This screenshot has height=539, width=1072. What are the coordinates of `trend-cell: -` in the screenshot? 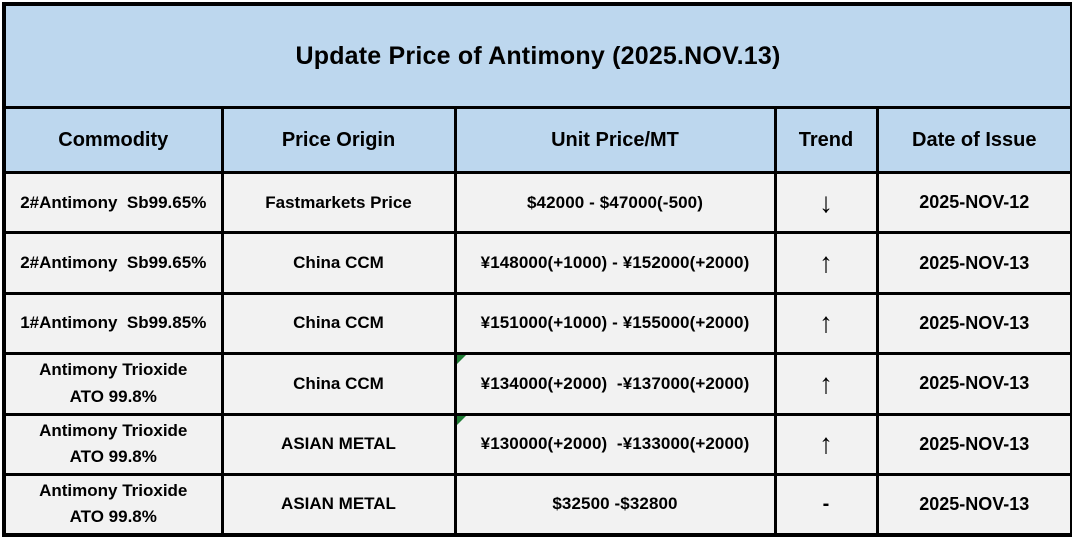 It's located at (826, 504).